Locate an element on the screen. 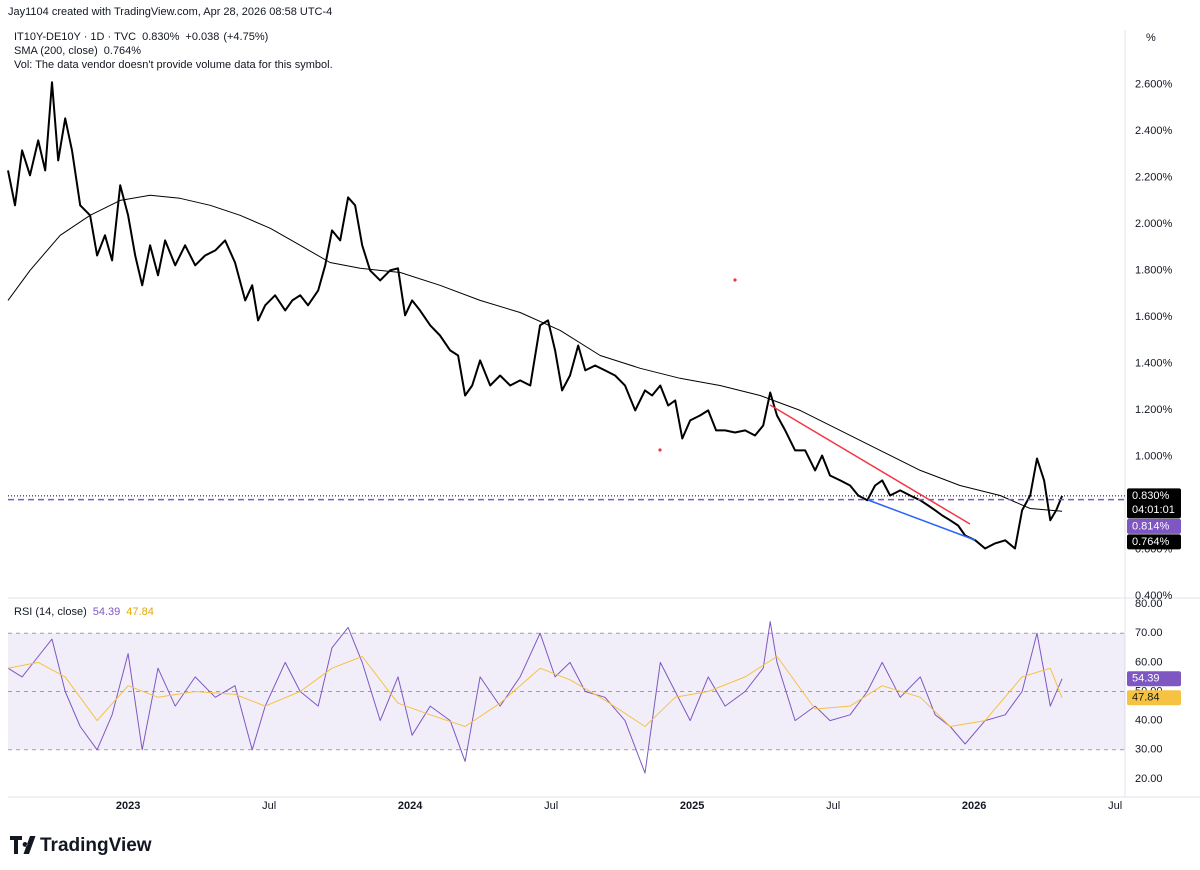 This screenshot has width=1200, height=870. last-price: 0.830% is located at coordinates (161, 37).